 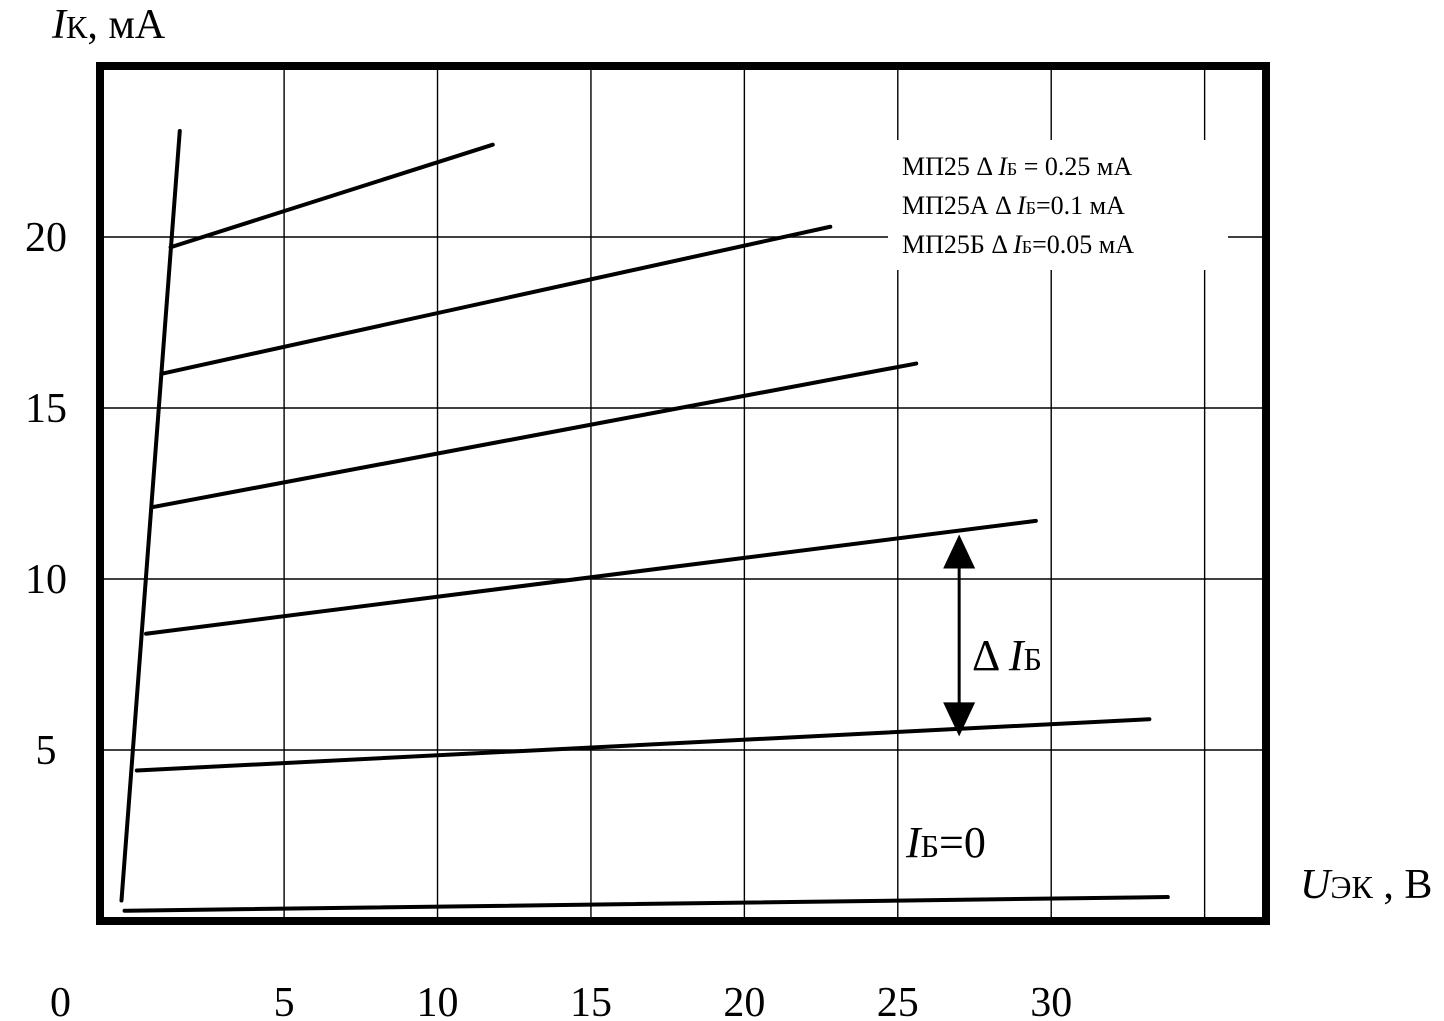 I want to click on x-tick-label: 5, so click(x=284, y=1000).